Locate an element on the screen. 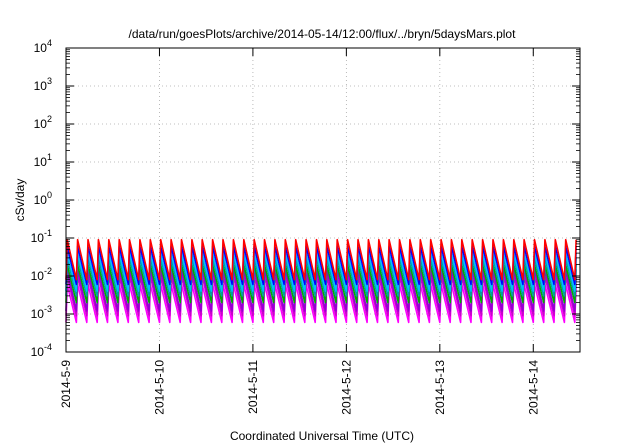  y-tick-label: 10¹ is located at coordinates (43, 160).